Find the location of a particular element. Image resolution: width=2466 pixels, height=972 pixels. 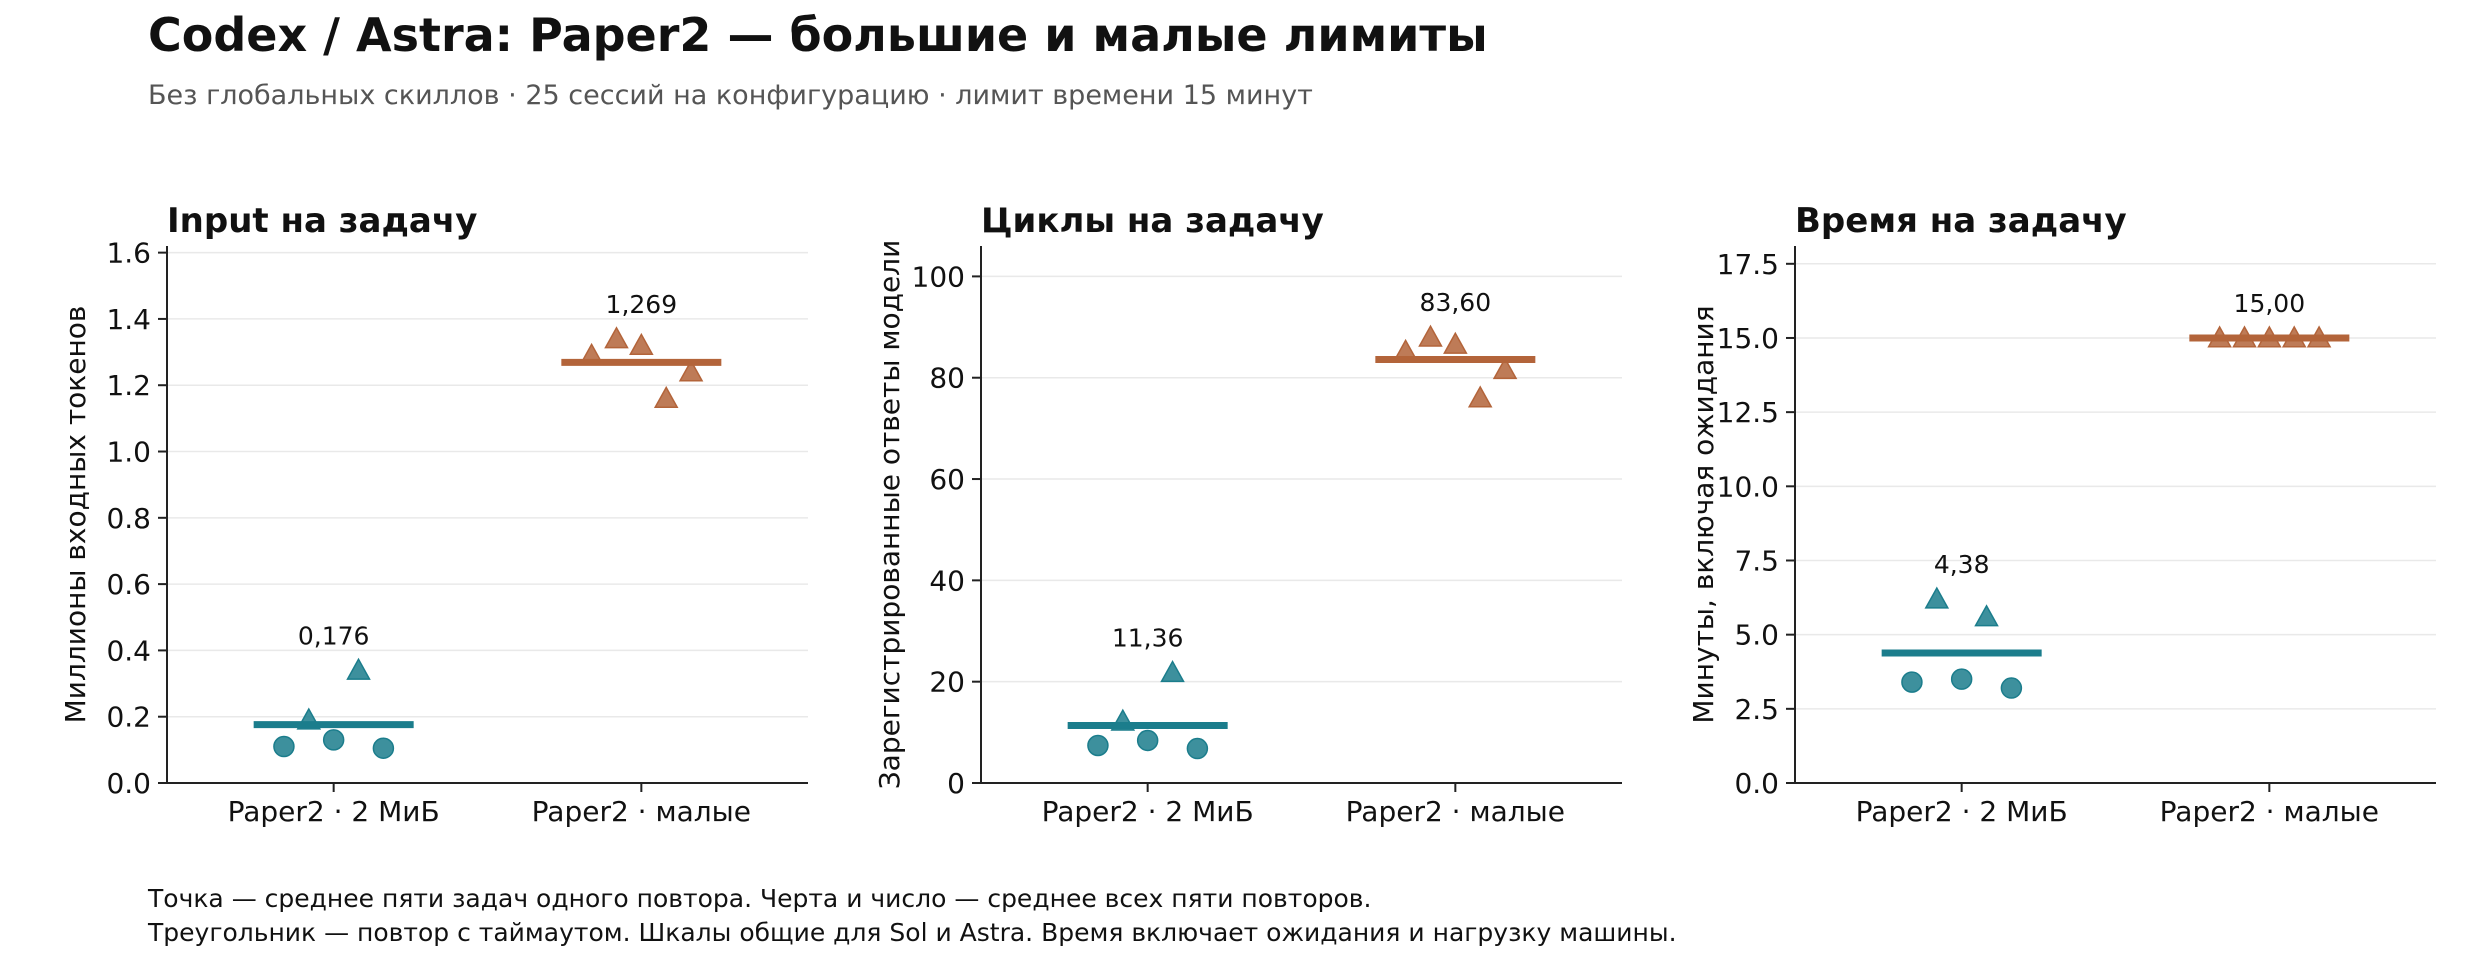

y-tick-label: 5.0 is located at coordinates (1756, 635).